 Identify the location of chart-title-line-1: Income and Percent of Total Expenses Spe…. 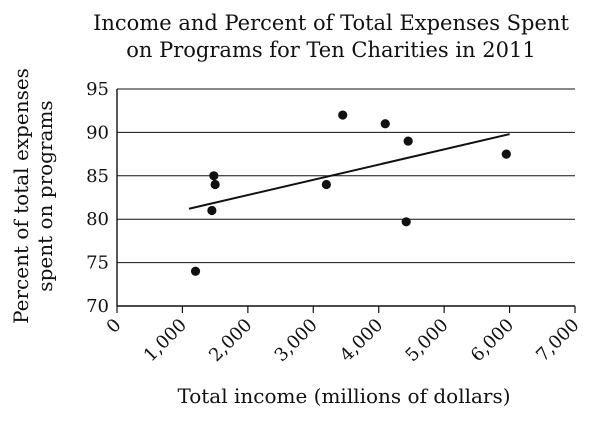
(331, 23).